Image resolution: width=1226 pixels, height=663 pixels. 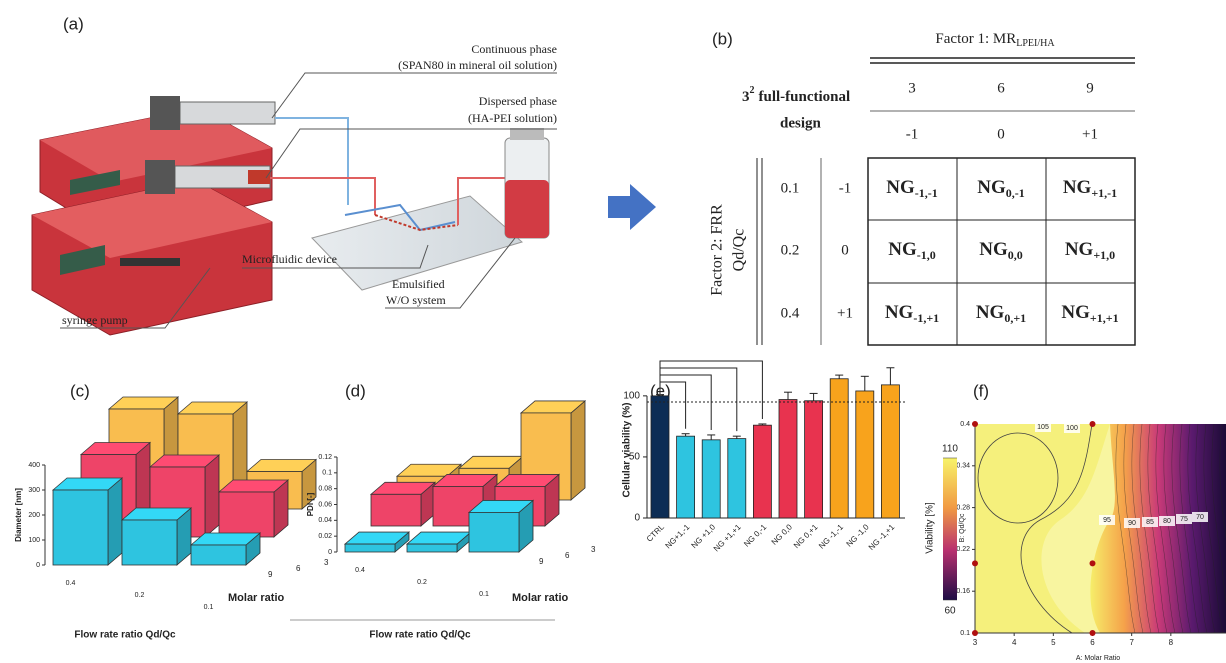 What do you see at coordinates (156, 145) in the screenshot?
I see `pump-top` at bounding box center [156, 145].